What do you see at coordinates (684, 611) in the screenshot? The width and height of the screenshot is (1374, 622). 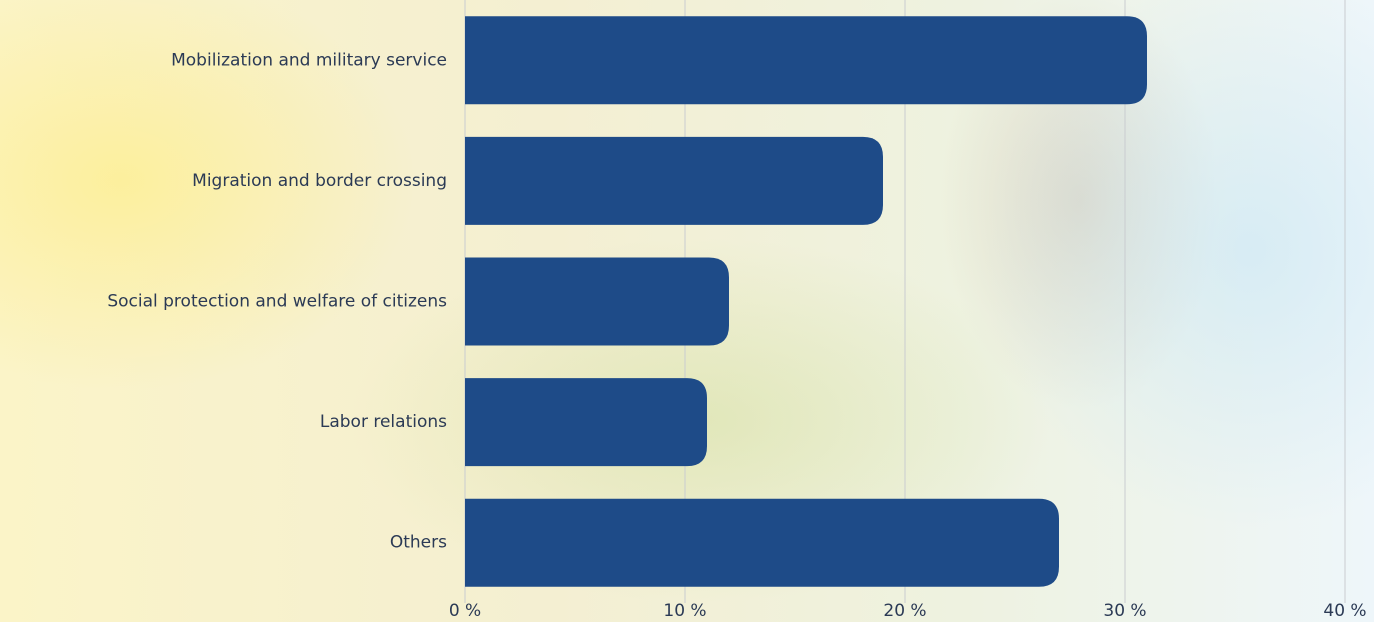 I see `x-tick-label: 10 %` at bounding box center [684, 611].